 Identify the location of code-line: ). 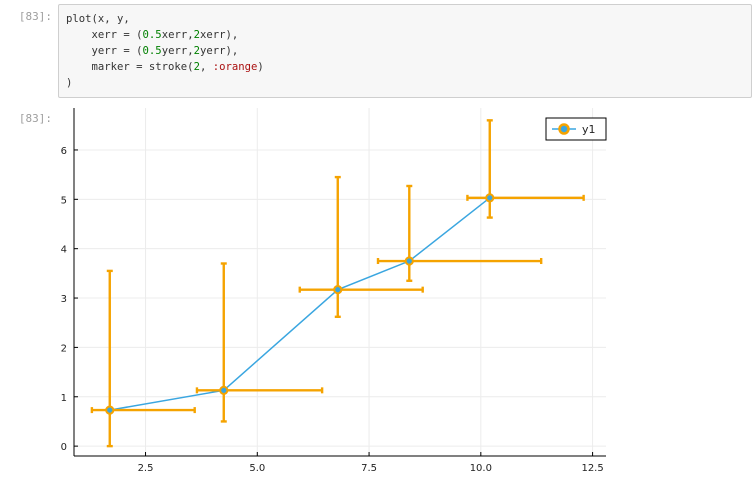
(165, 83).